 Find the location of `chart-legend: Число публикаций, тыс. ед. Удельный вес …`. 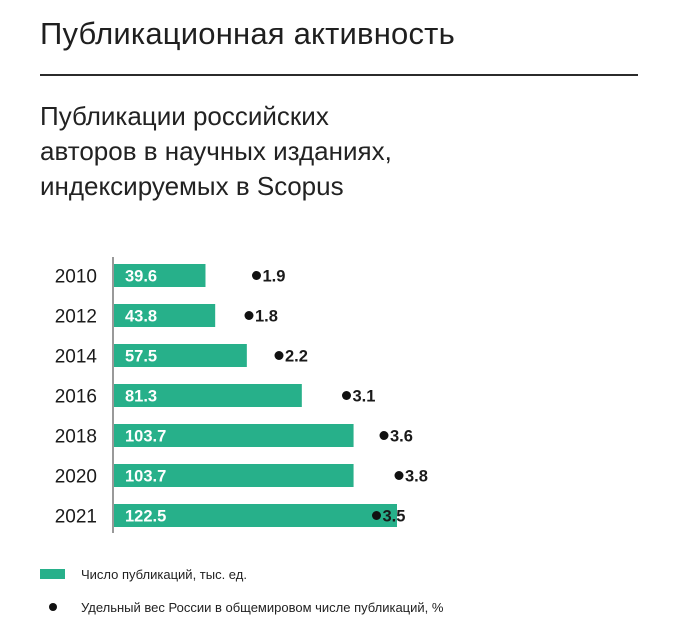

chart-legend: Число публикаций, тыс. ед. Удельный вес … is located at coordinates (241, 599).